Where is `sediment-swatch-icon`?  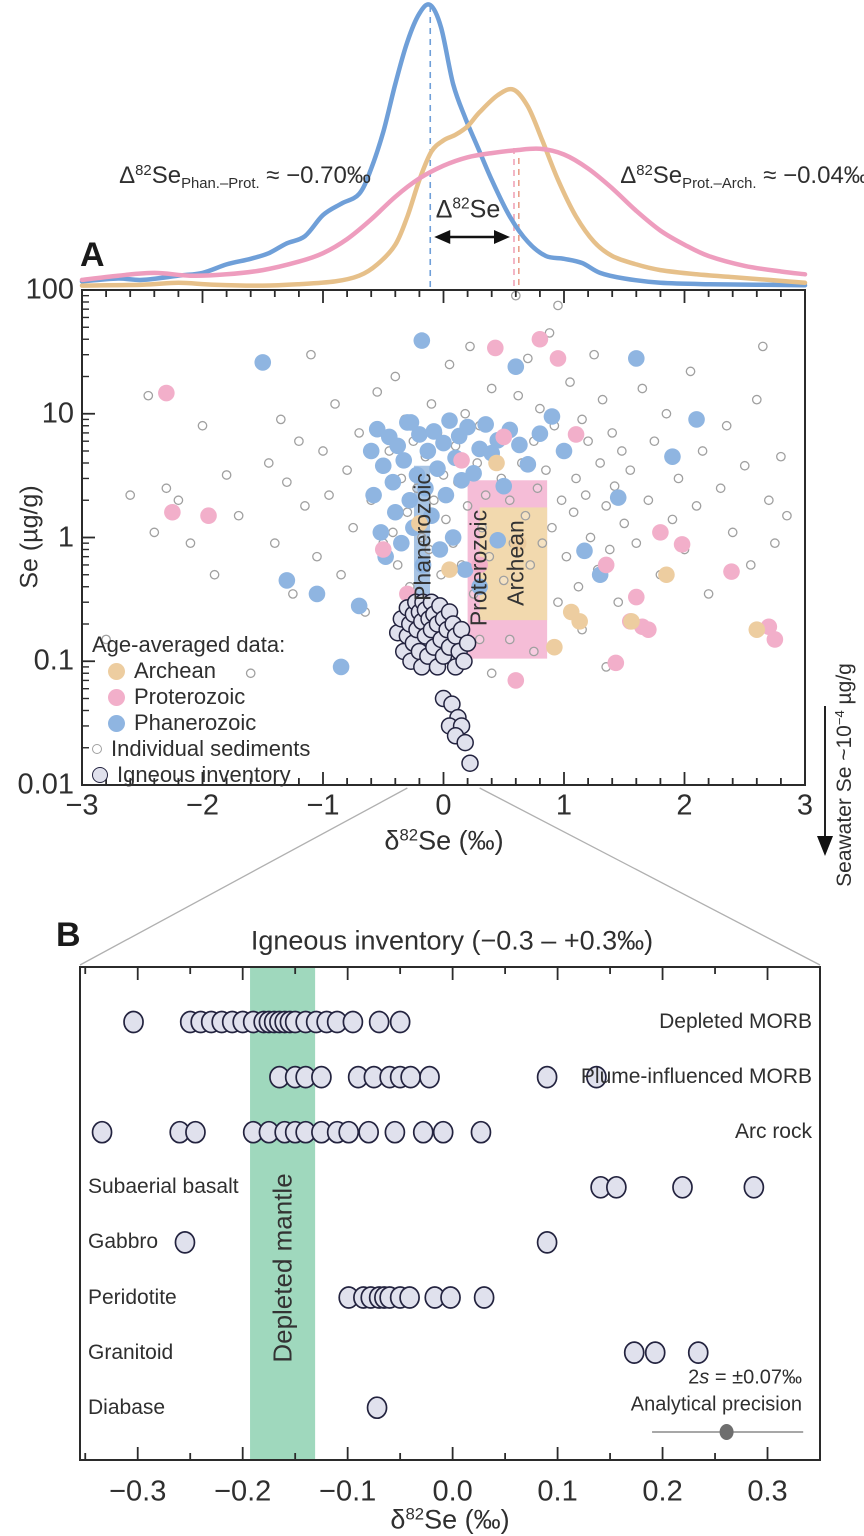 sediment-swatch-icon is located at coordinates (97, 749).